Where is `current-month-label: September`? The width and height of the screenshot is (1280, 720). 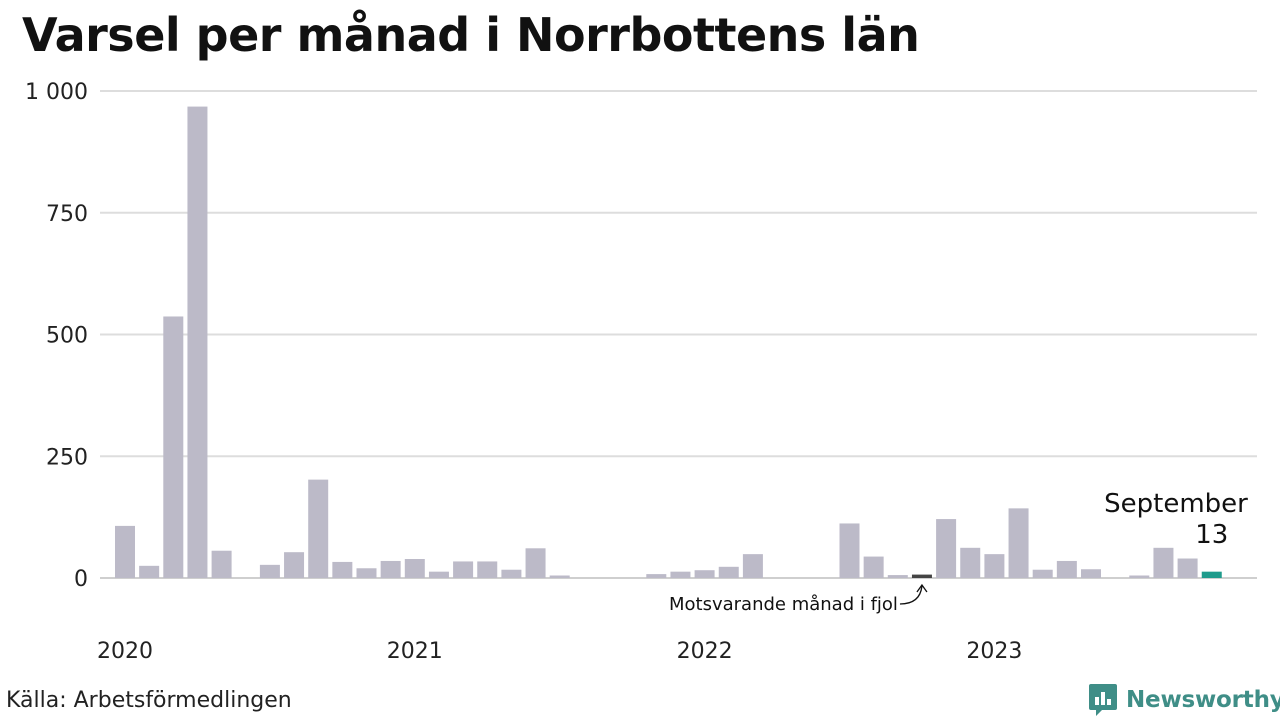 current-month-label: September is located at coordinates (1176, 504).